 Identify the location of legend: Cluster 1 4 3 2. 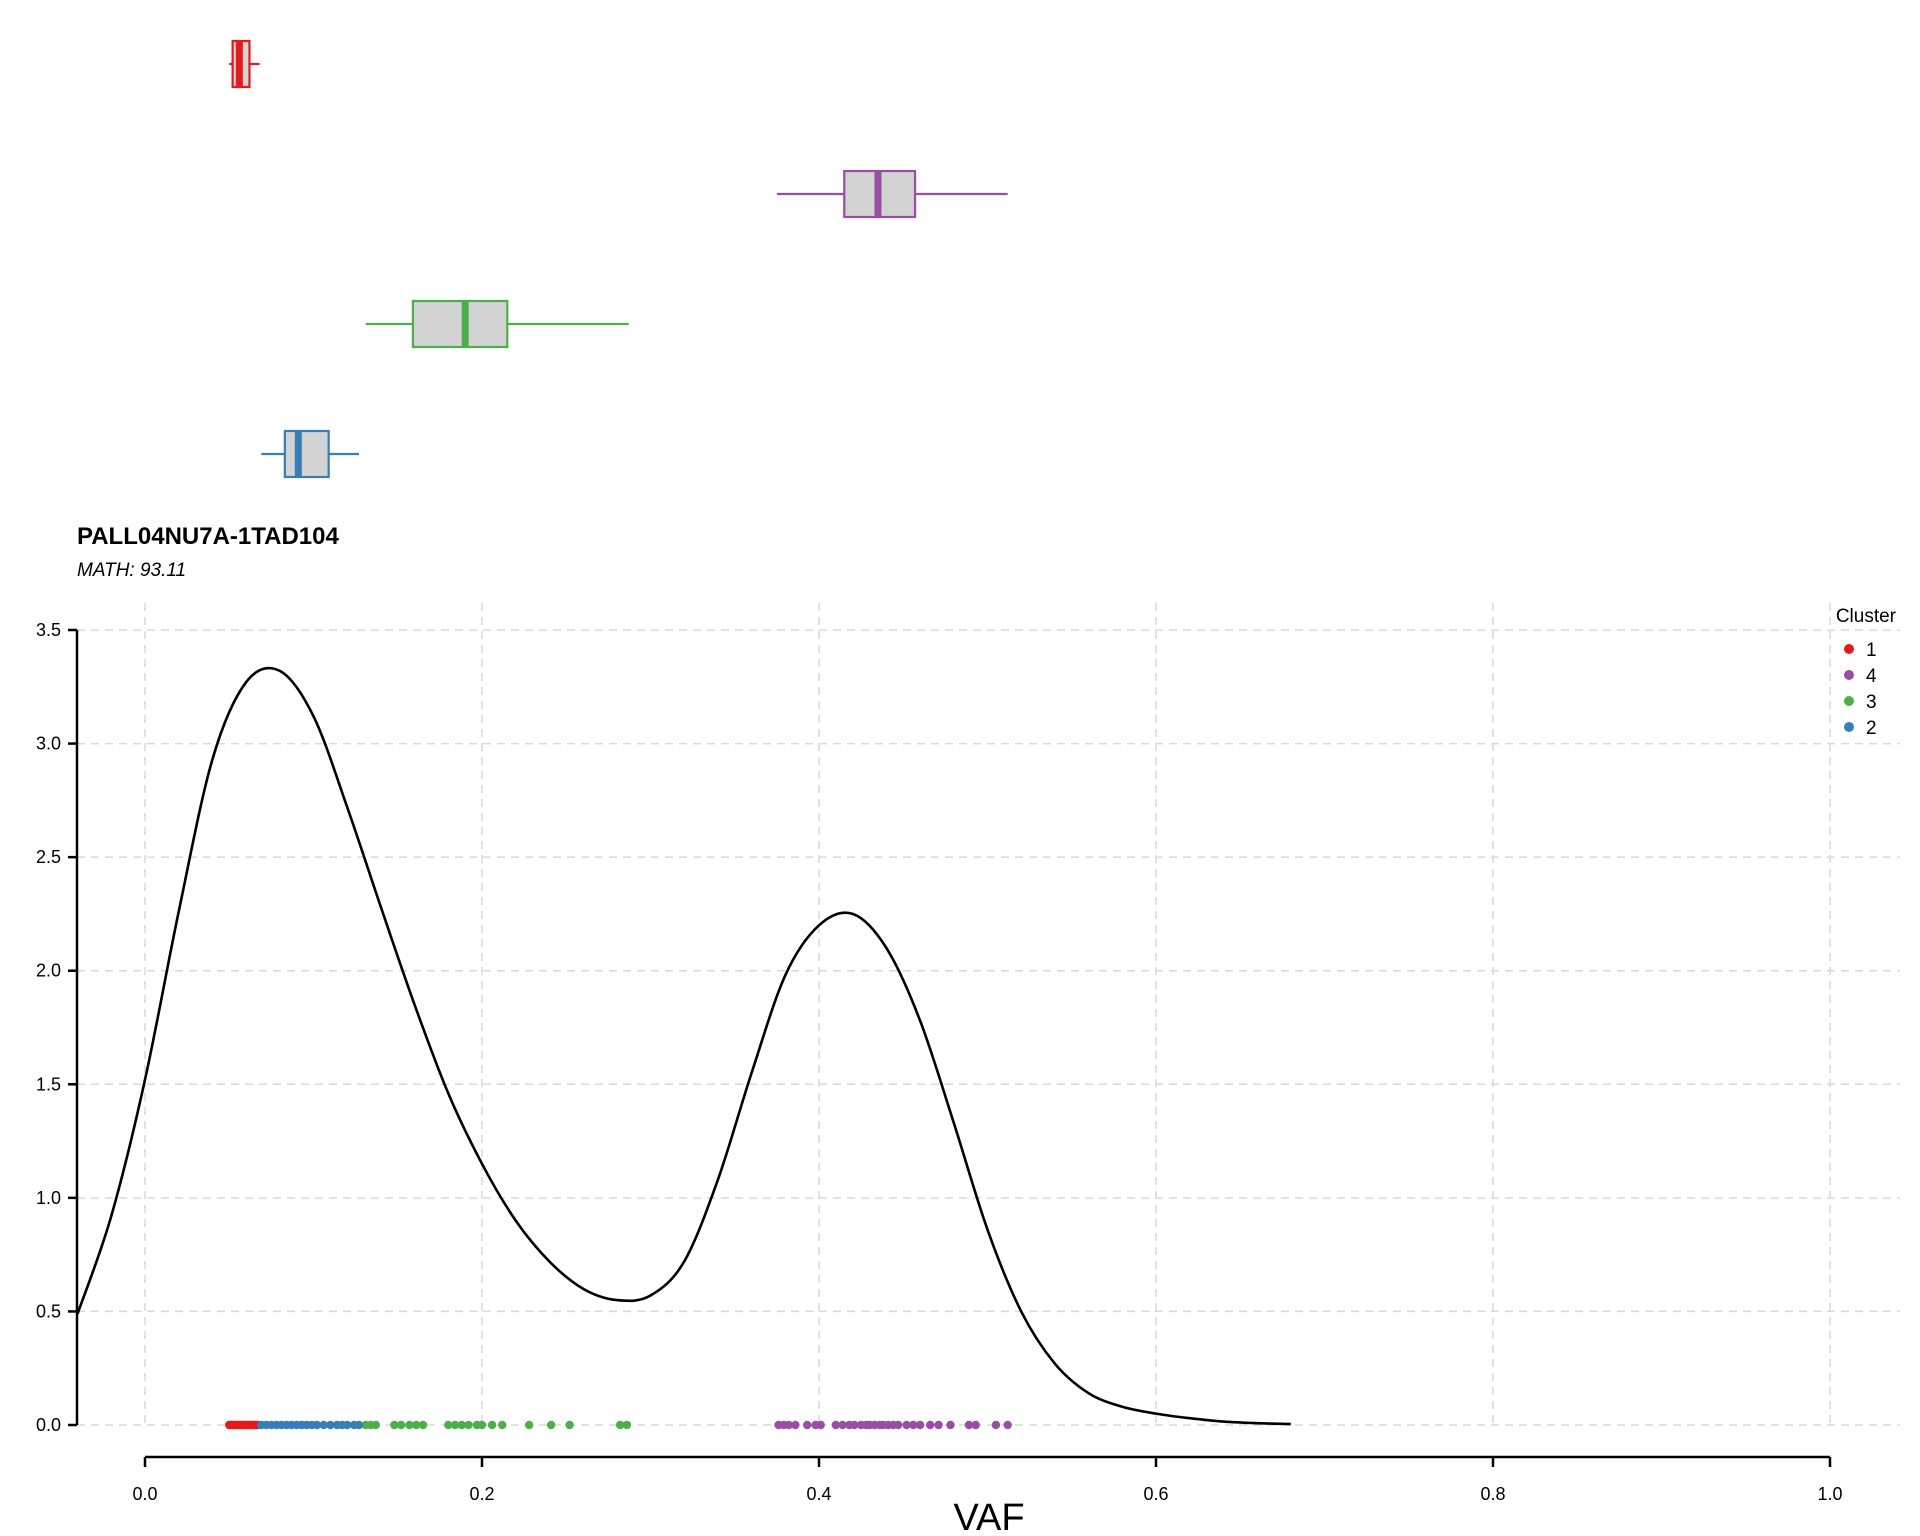
(1866, 672).